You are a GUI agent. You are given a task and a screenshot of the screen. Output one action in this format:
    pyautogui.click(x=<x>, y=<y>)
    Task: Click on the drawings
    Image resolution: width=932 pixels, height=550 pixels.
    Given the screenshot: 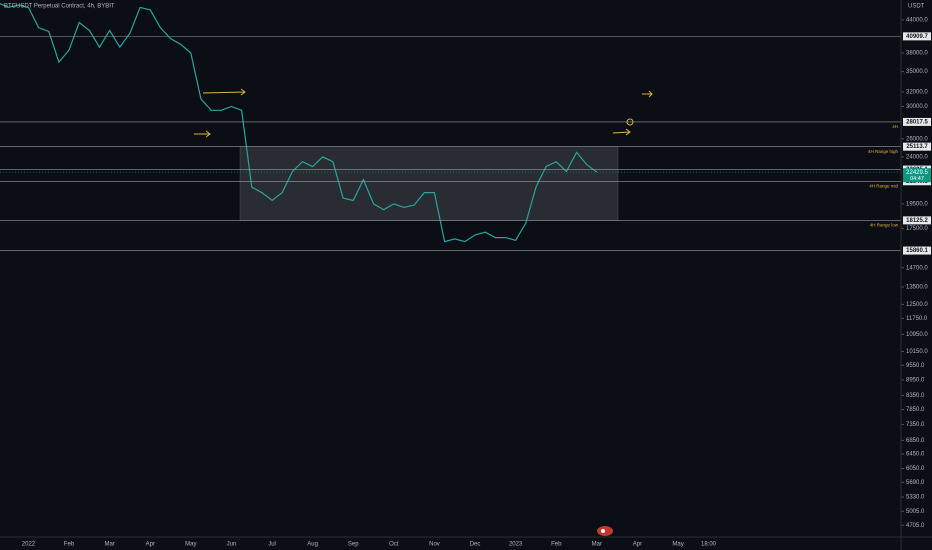 What is the action you would take?
    pyautogui.click(x=423, y=113)
    